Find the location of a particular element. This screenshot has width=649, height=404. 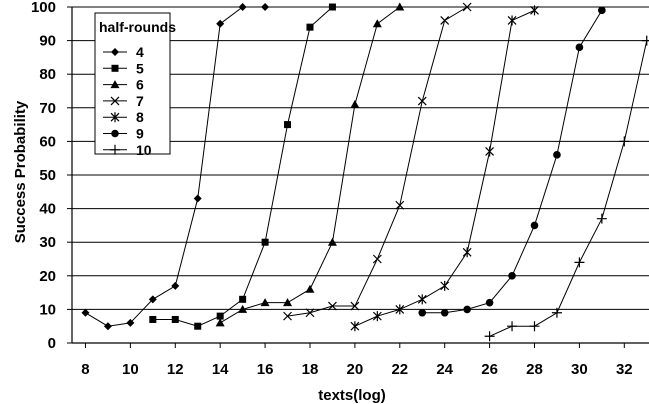

legend-box is located at coordinates (132, 83).